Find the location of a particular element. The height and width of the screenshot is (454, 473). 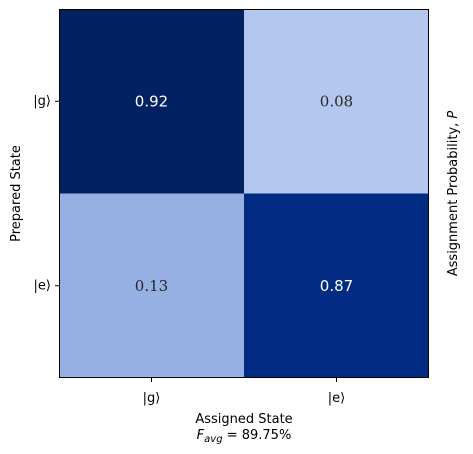

colorbar-label: Assignment Probability, P is located at coordinates (453, 194).